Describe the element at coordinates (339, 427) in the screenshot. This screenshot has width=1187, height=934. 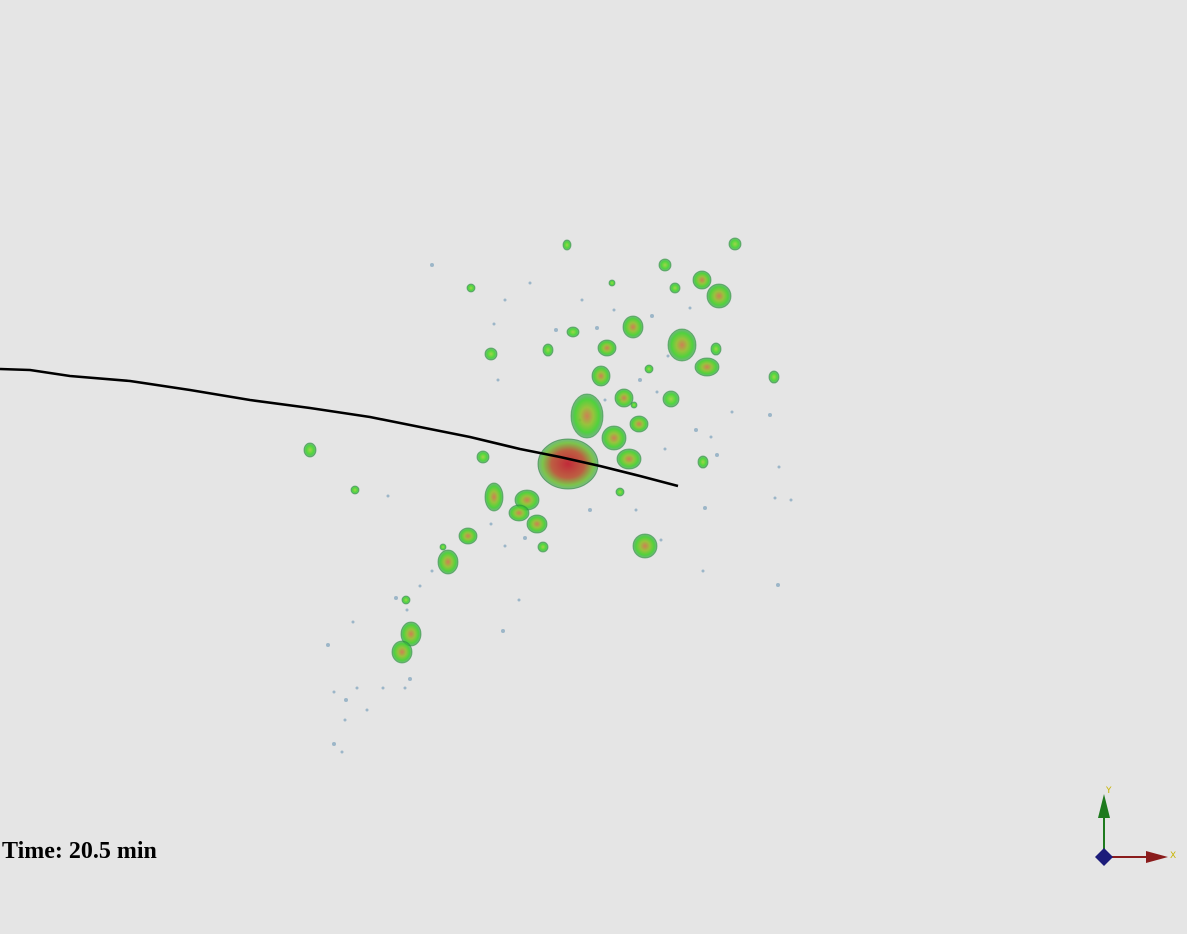
I see `trajectory-line` at that location.